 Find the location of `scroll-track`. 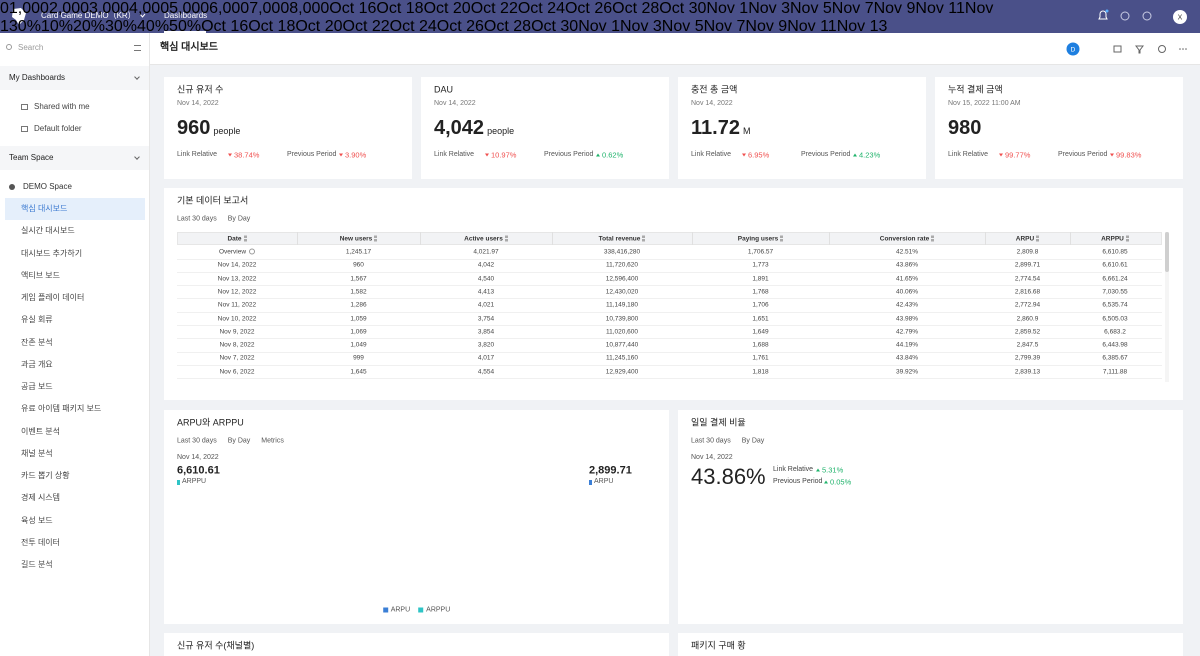

scroll-track is located at coordinates (1167, 307).